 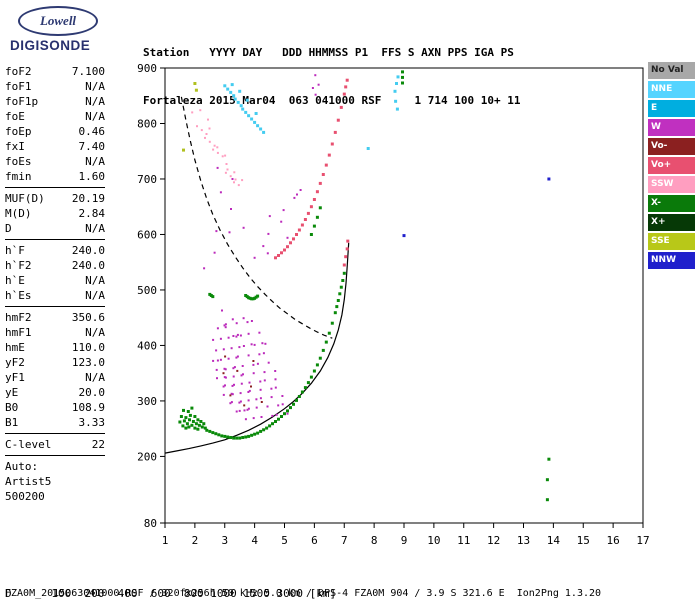 What do you see at coordinates (55, 295) in the screenshot?
I see `param-row-hes: h`Es N/A` at bounding box center [55, 295].